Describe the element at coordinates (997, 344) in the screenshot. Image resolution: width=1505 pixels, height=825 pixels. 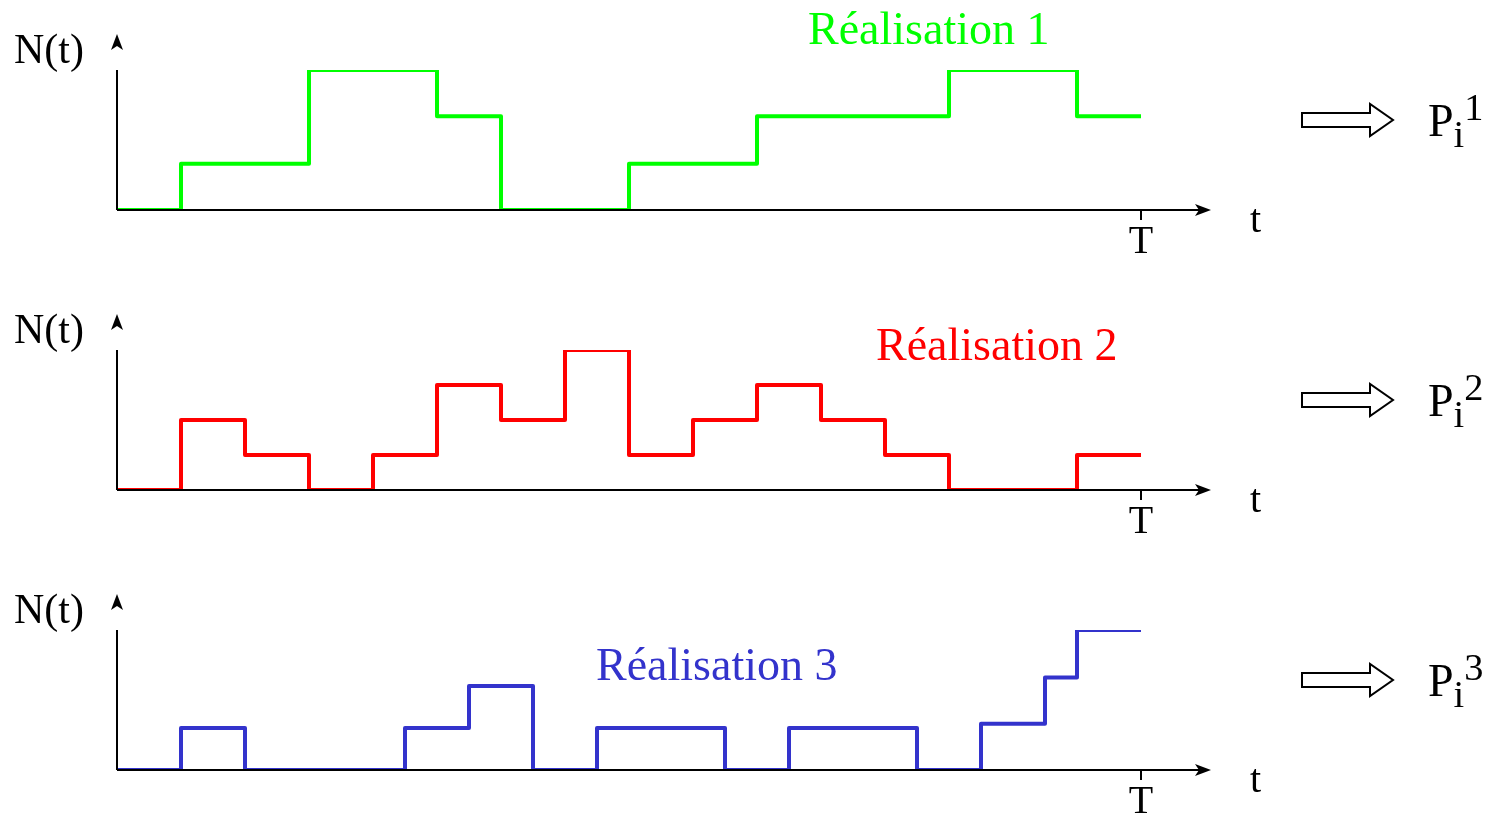
I see `series-label: Réalisation 2` at that location.